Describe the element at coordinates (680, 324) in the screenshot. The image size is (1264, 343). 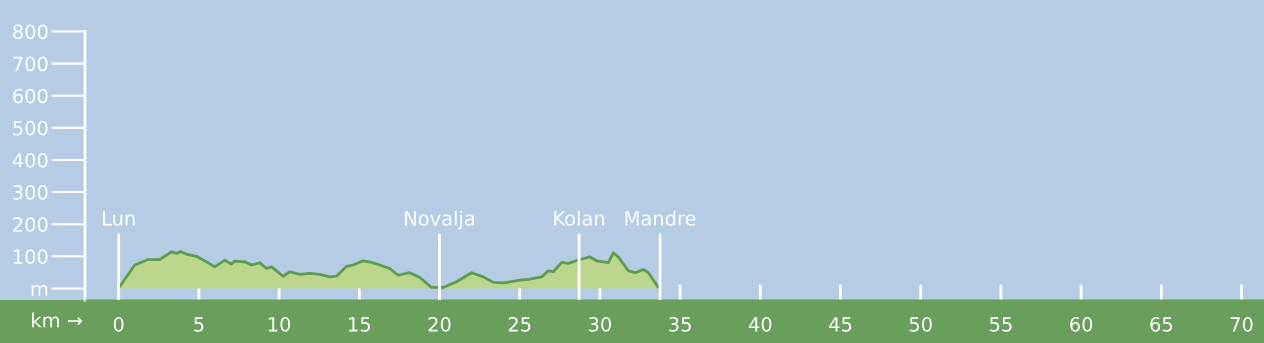
I see `x-tick-label: 35` at that location.